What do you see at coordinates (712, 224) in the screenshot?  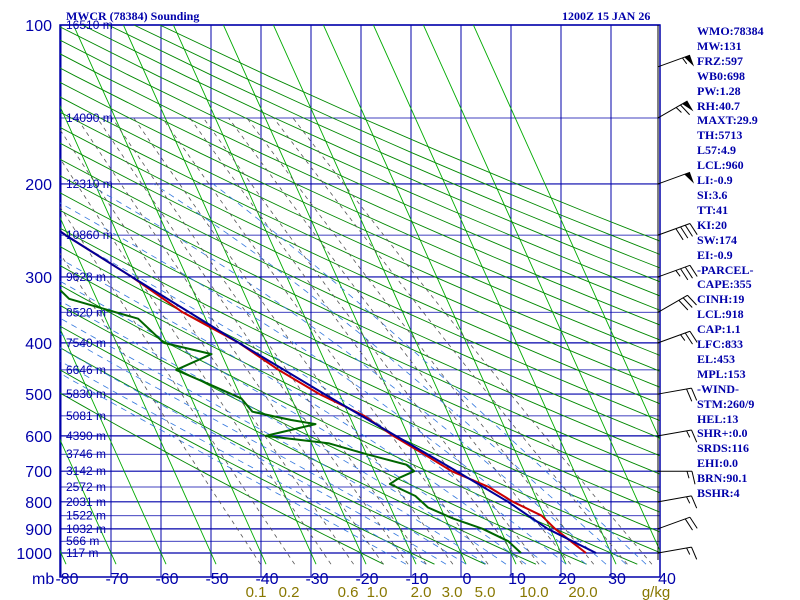 I see `index-value: KI:20` at bounding box center [712, 224].